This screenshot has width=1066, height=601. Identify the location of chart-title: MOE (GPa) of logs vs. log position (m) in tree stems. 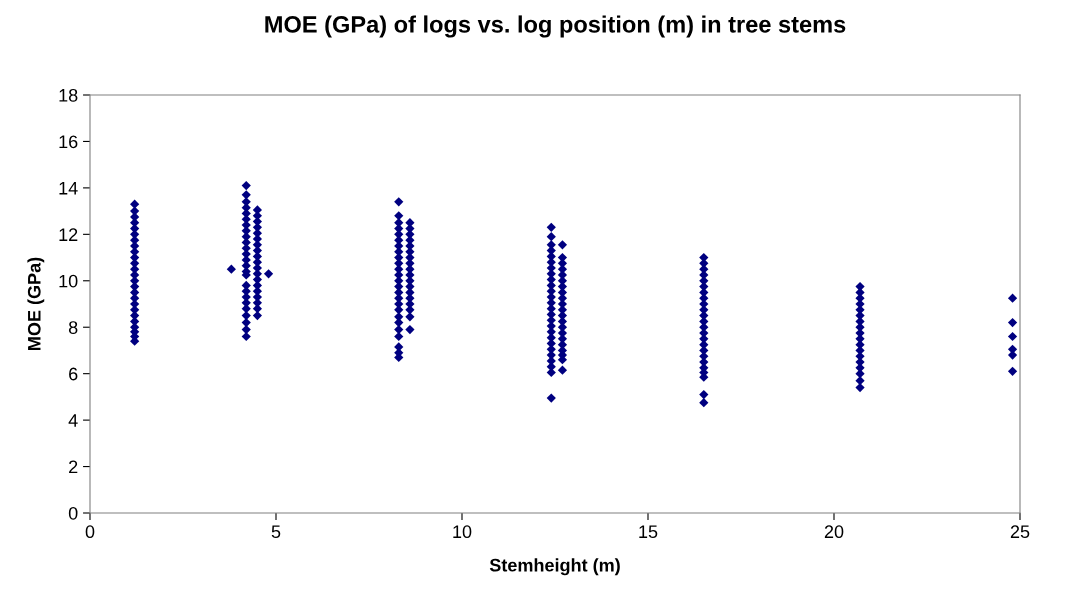
(555, 26).